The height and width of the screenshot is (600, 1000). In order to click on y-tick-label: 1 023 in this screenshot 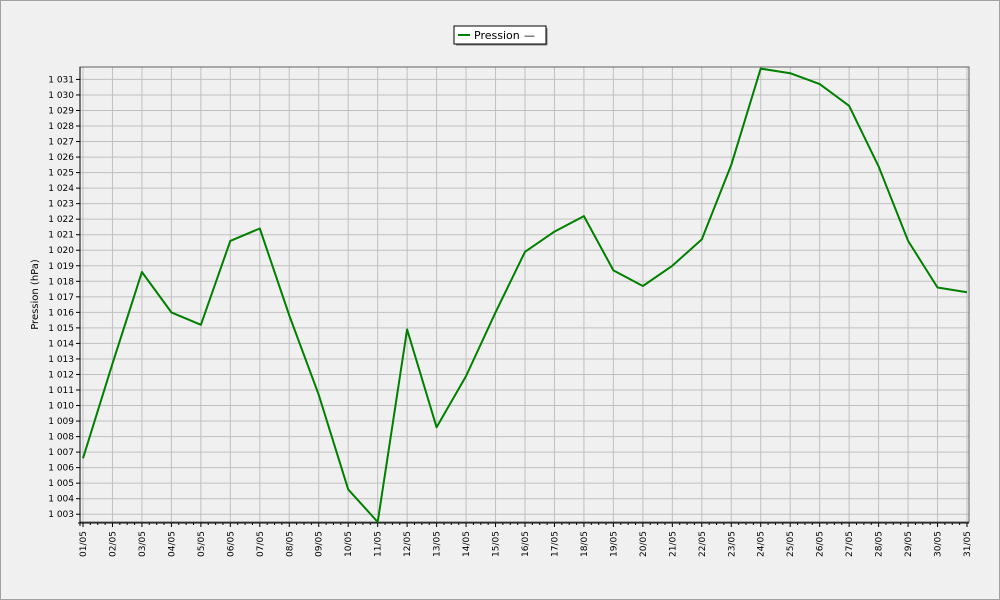, I will do `click(61, 205)`.